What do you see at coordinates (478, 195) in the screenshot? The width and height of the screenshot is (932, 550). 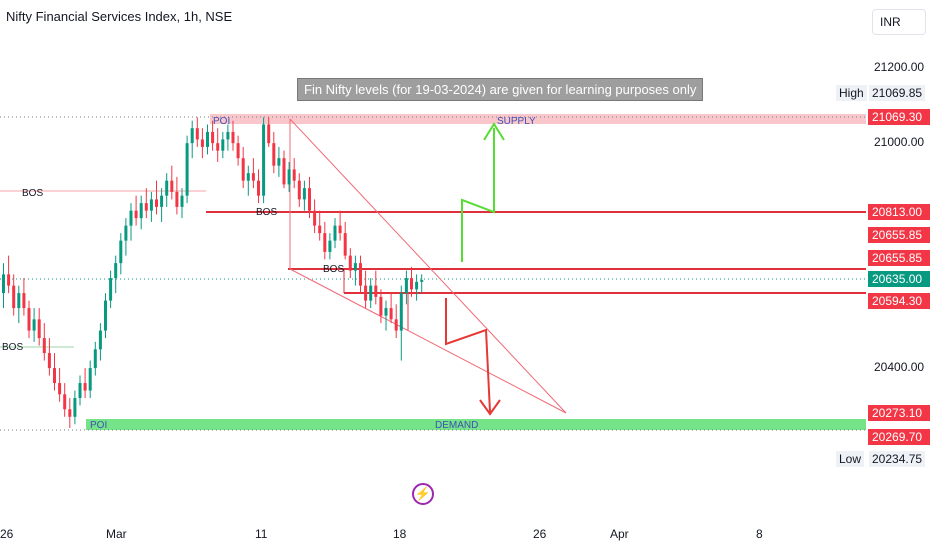 I see `bullish-path` at bounding box center [478, 195].